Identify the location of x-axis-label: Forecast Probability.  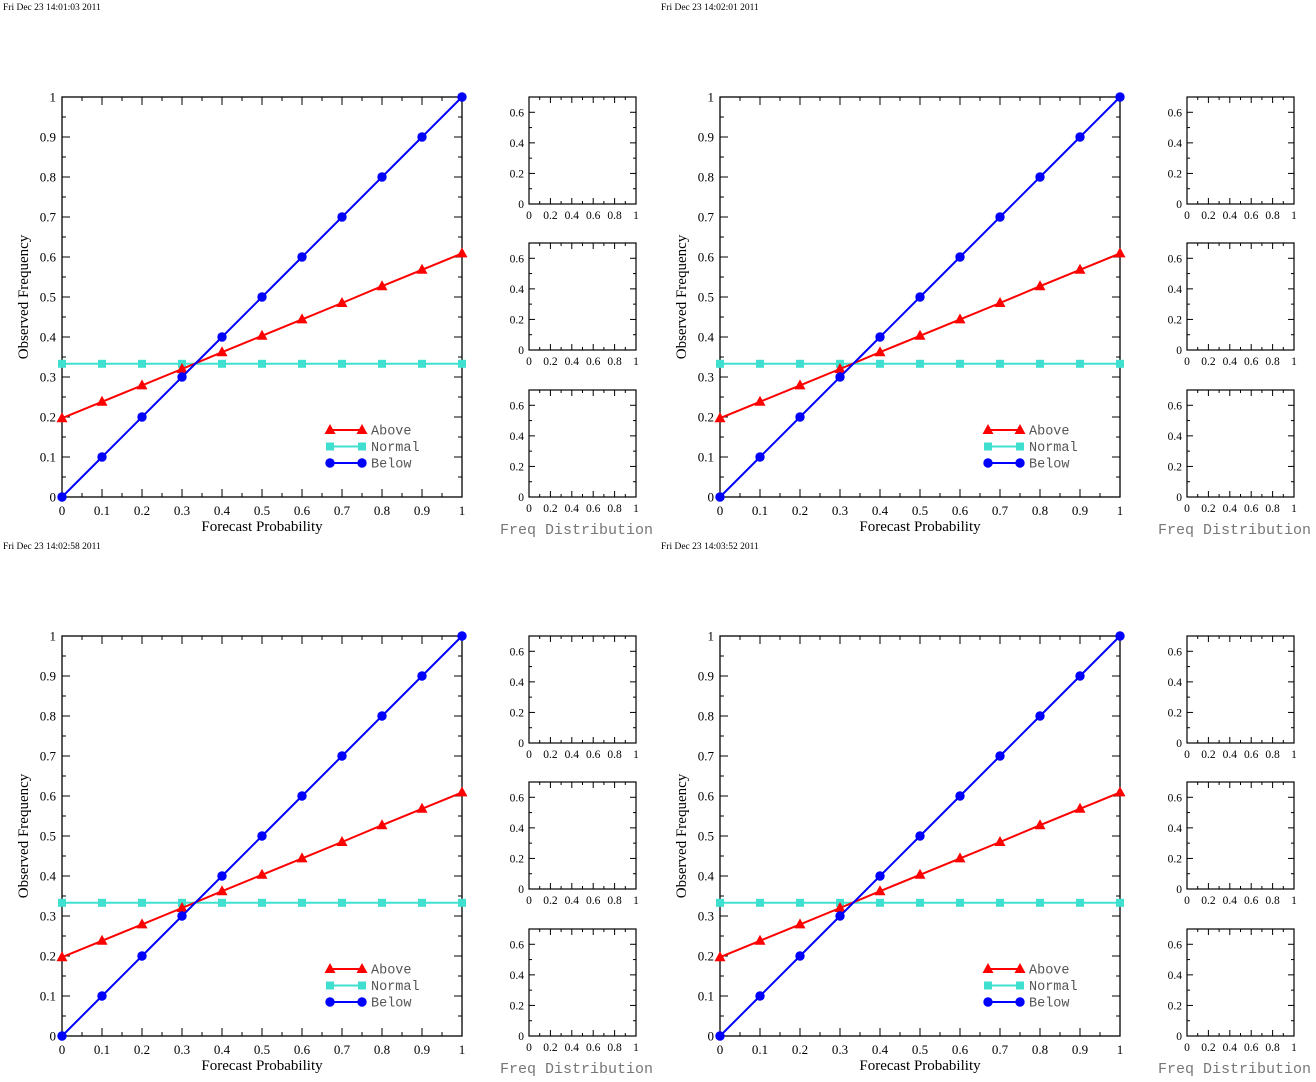
(262, 527).